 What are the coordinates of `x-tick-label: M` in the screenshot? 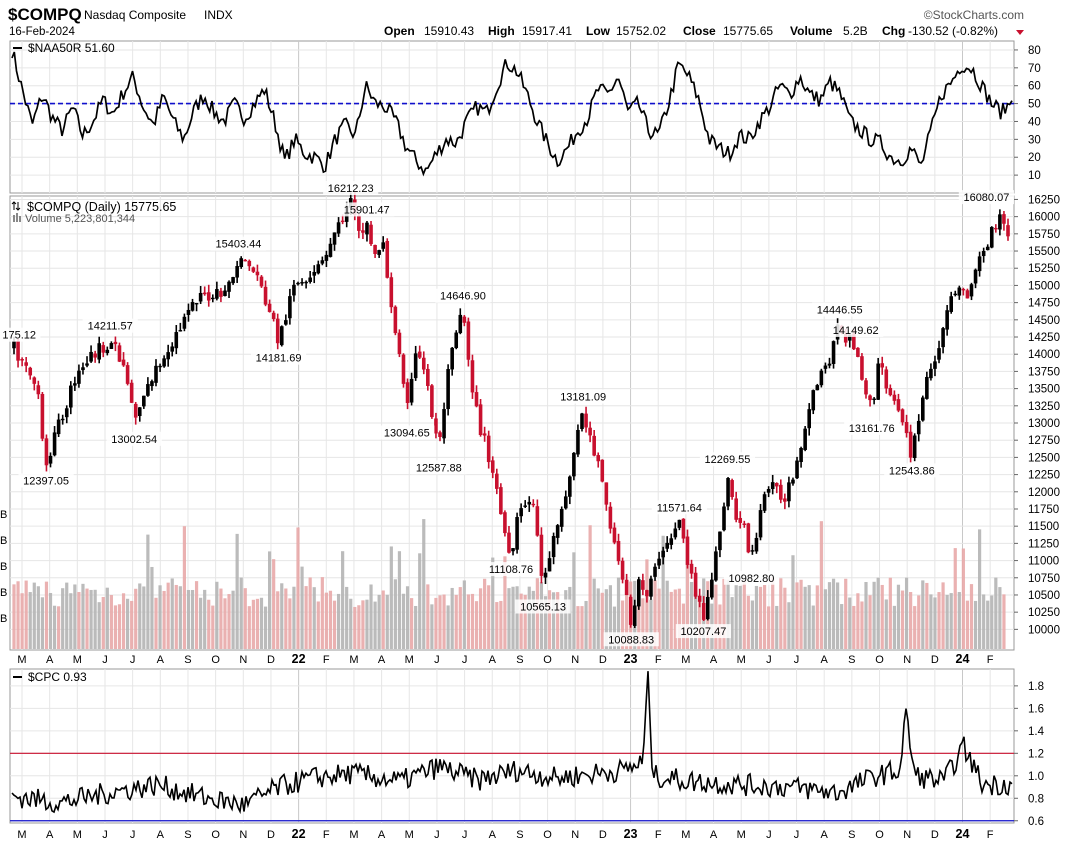 It's located at (741, 660).